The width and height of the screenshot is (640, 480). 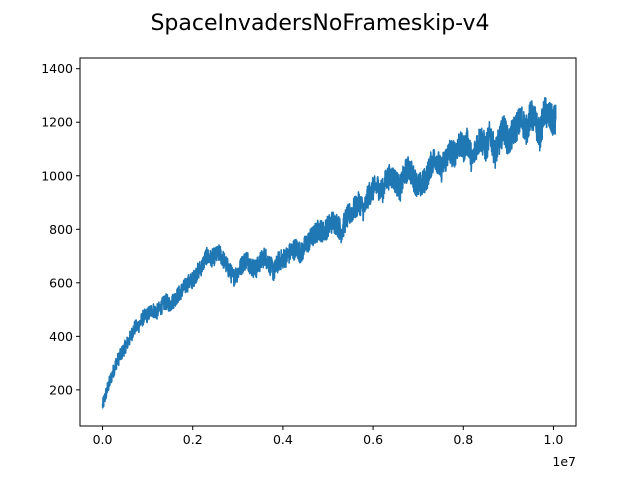 I want to click on x-axis-offset-label: 1e7, so click(x=564, y=461).